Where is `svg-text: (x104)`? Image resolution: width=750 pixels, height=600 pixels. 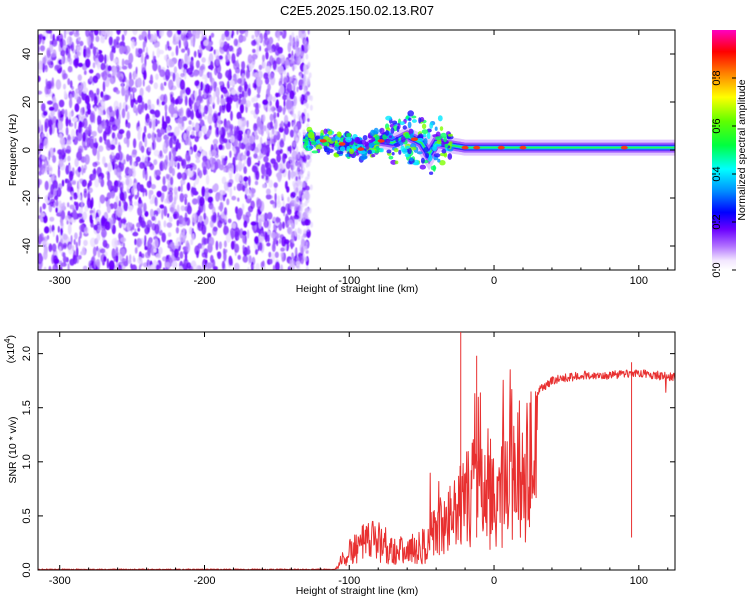 svg-text: (x104) is located at coordinates (10, 349).